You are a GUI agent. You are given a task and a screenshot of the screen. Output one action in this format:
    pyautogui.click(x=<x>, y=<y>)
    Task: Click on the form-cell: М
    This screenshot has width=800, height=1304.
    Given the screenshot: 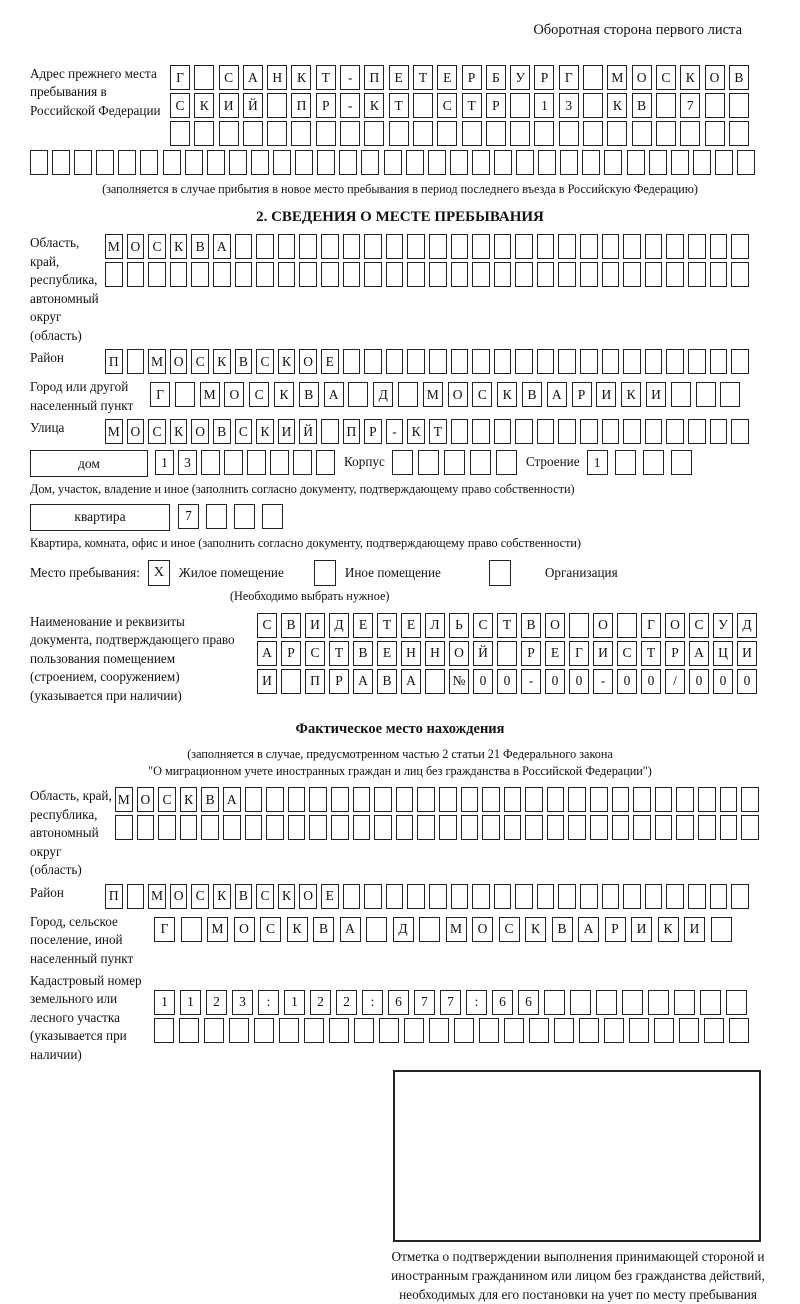 What is the action you would take?
    pyautogui.click(x=124, y=800)
    